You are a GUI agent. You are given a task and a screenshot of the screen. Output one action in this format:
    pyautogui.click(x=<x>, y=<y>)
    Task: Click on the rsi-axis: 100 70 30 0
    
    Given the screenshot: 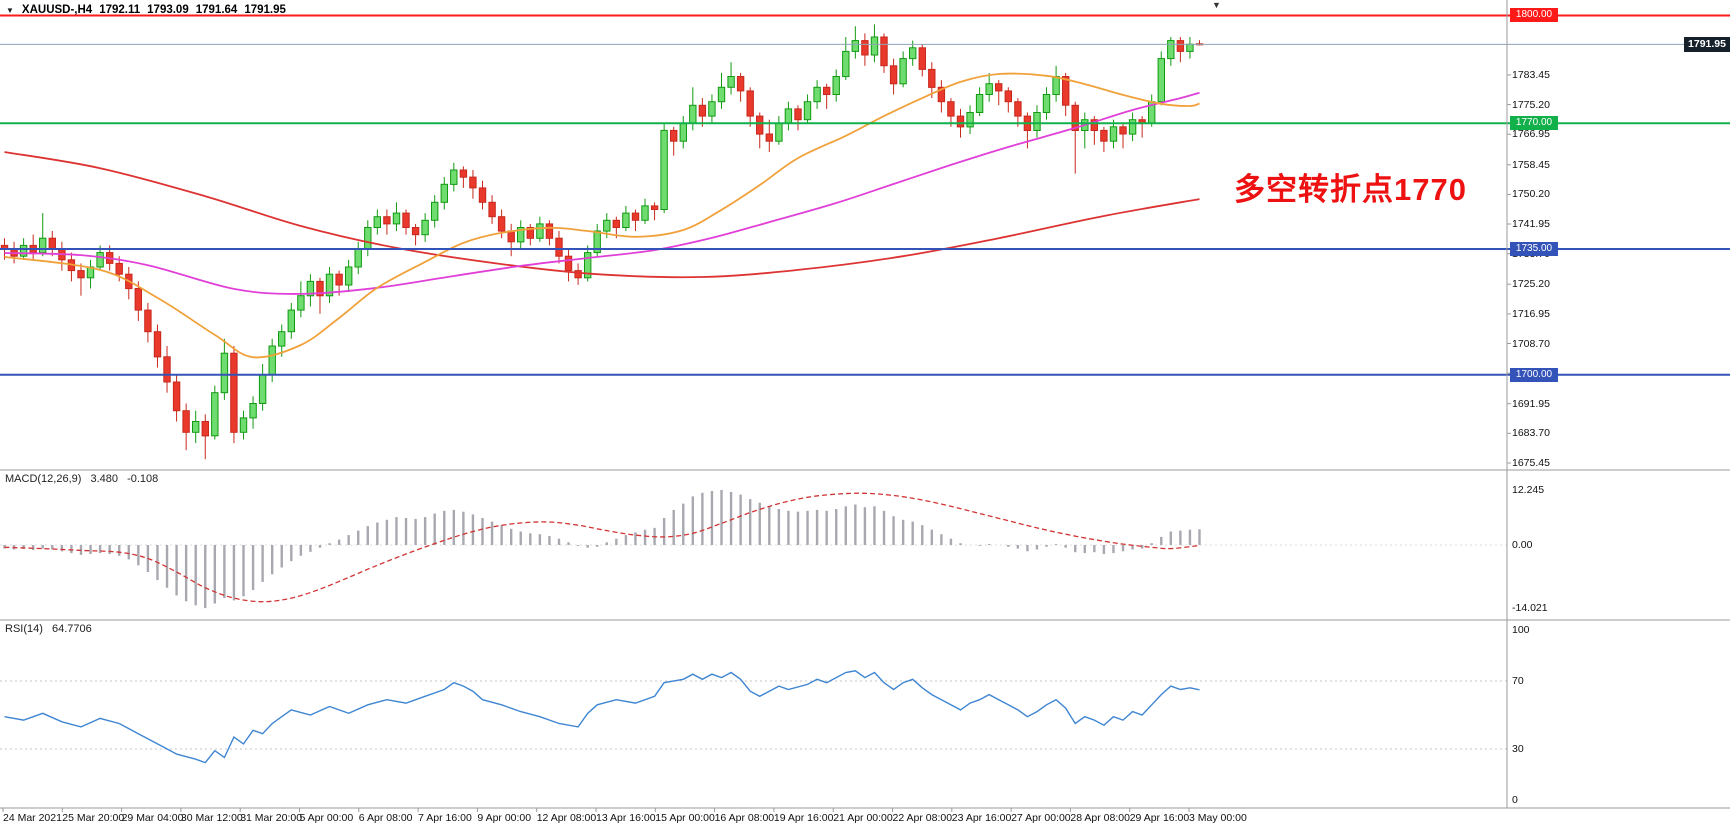 What is the action you would take?
    pyautogui.click(x=1547, y=414)
    